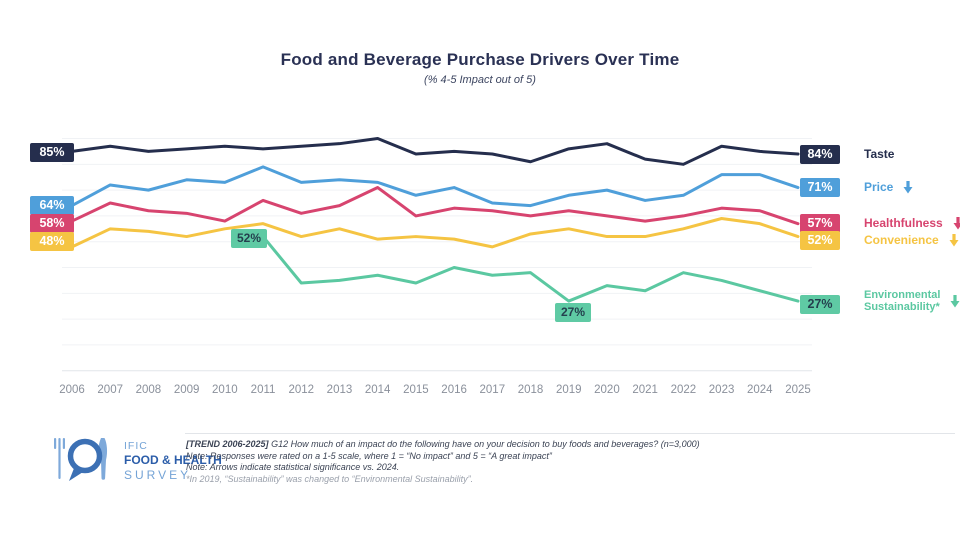 Image resolution: width=960 pixels, height=540 pixels. I want to click on convenience-end-value: 52%, so click(820, 240).